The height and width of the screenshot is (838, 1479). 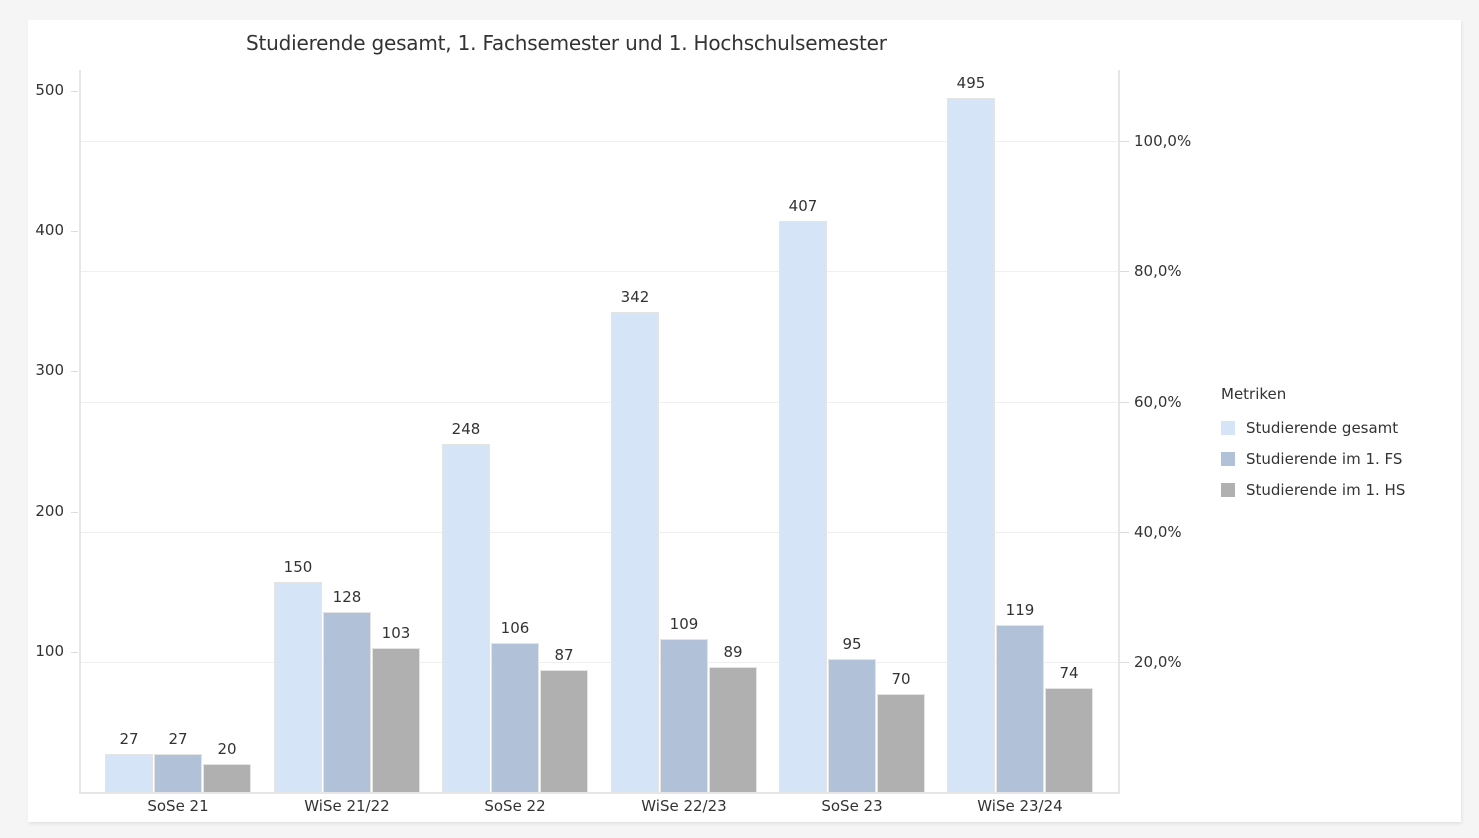 What do you see at coordinates (1020, 610) in the screenshot?
I see `bar-value-label: 119` at bounding box center [1020, 610].